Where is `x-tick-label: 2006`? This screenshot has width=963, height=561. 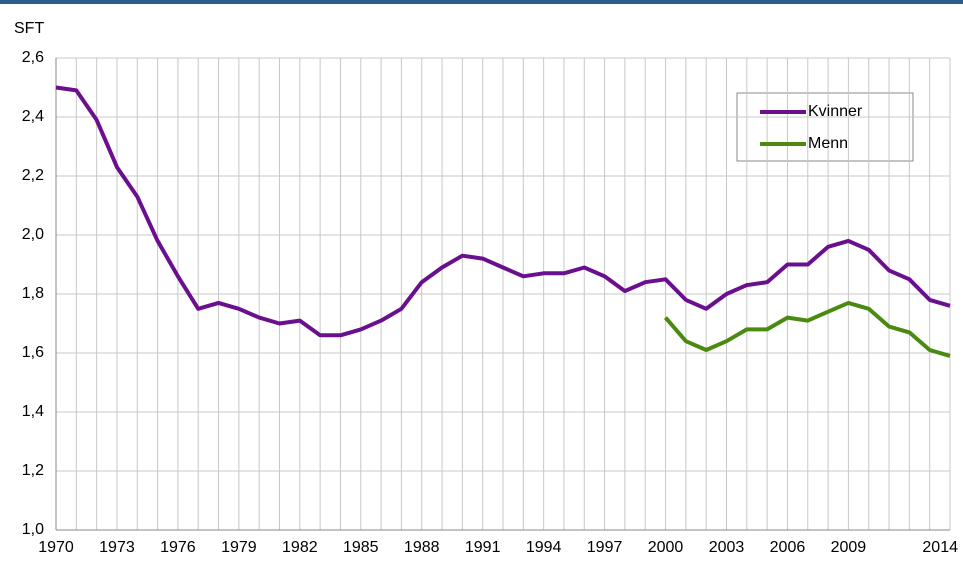
x-tick-label: 2006 is located at coordinates (788, 547).